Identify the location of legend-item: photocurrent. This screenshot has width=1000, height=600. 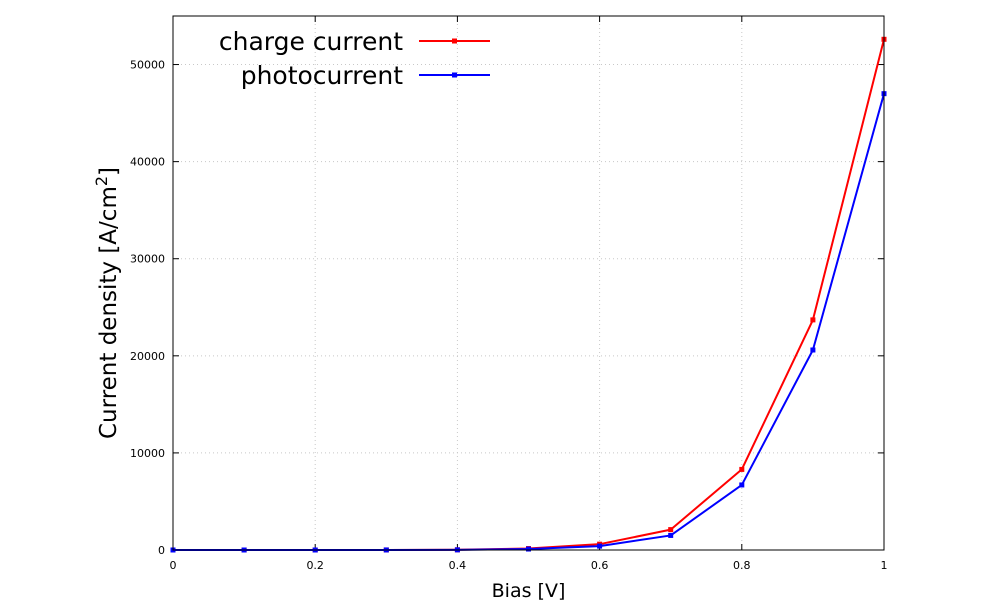
(365, 75).